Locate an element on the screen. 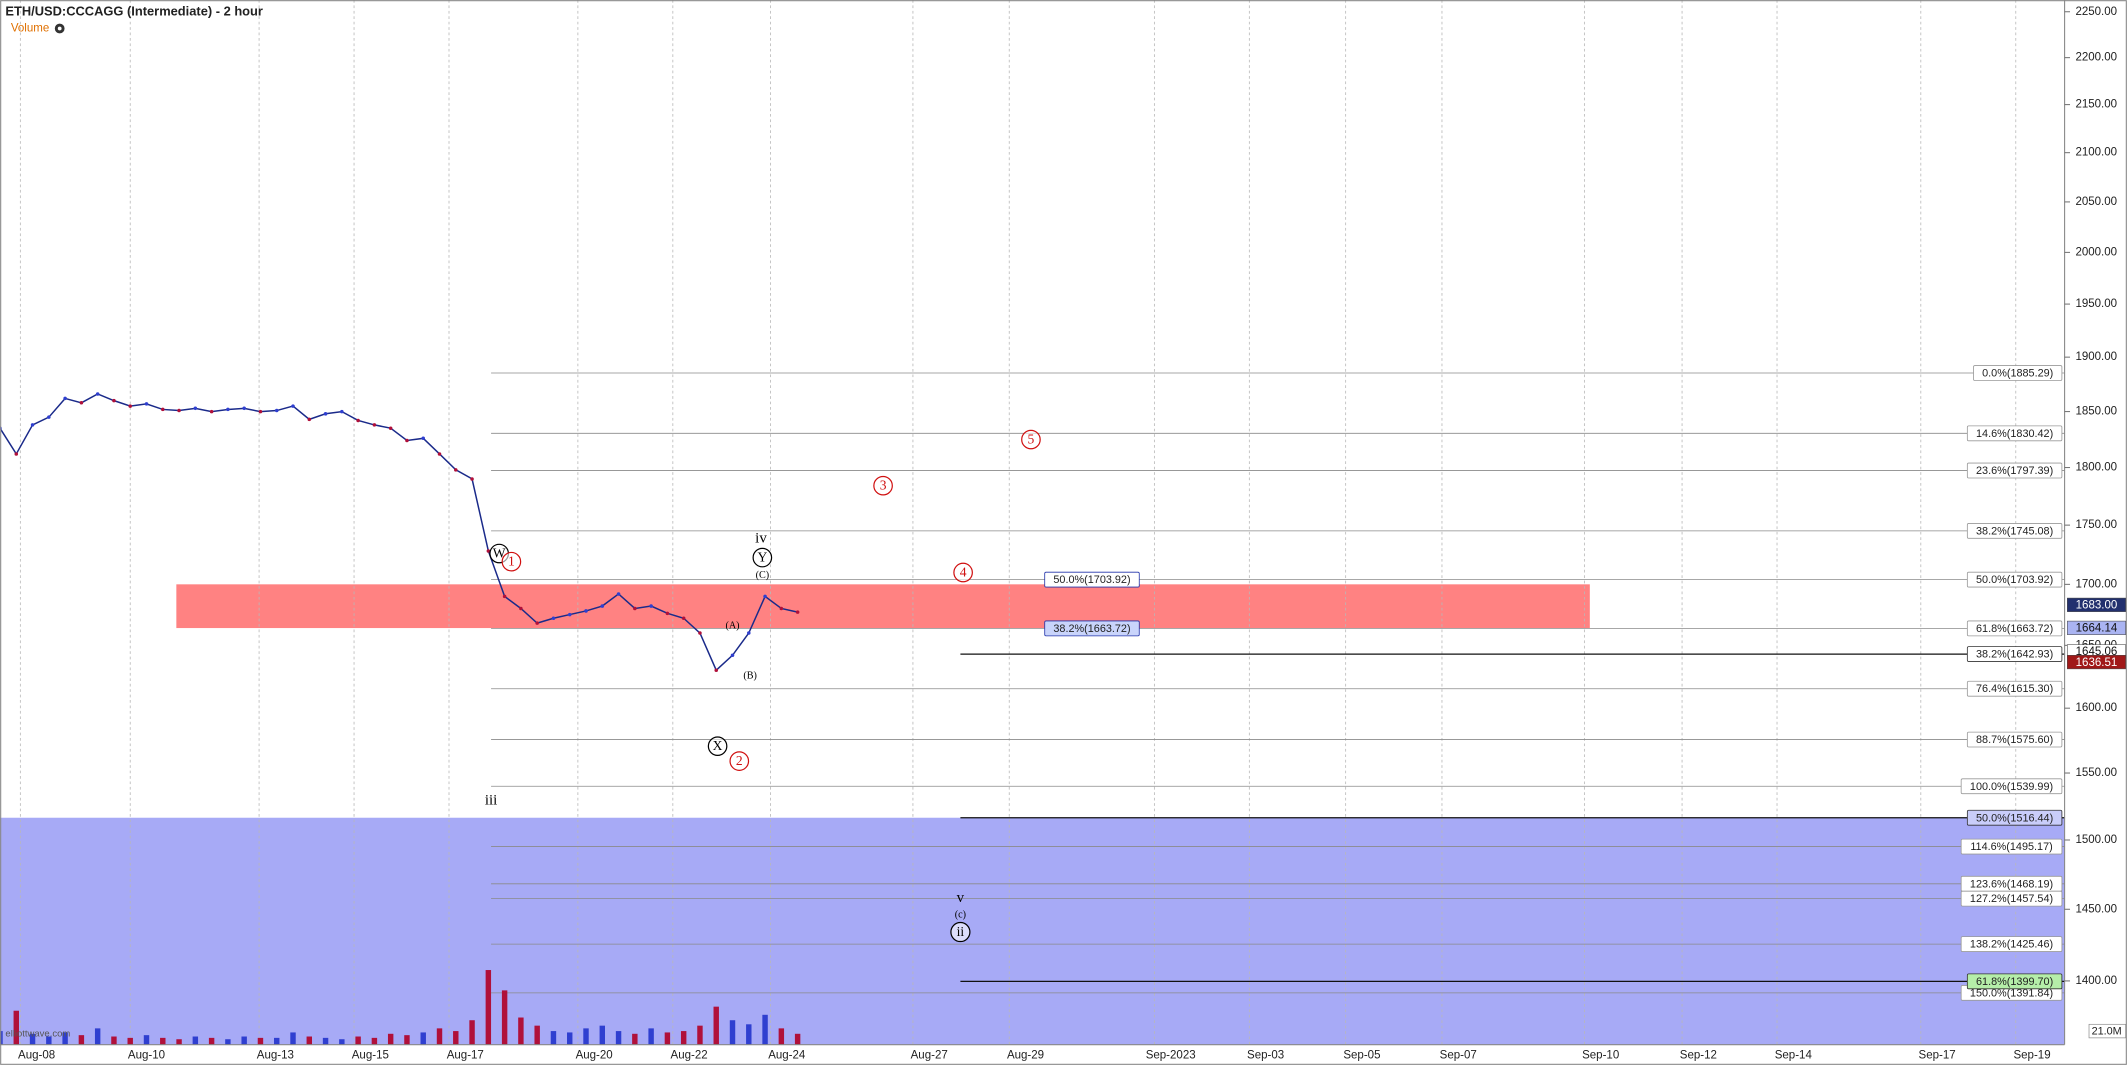 Image resolution: width=2127 pixels, height=1065 pixels. chart-title: ETH/USD:CCCAGG (Intermediate) - 2 hour is located at coordinates (133, 11).